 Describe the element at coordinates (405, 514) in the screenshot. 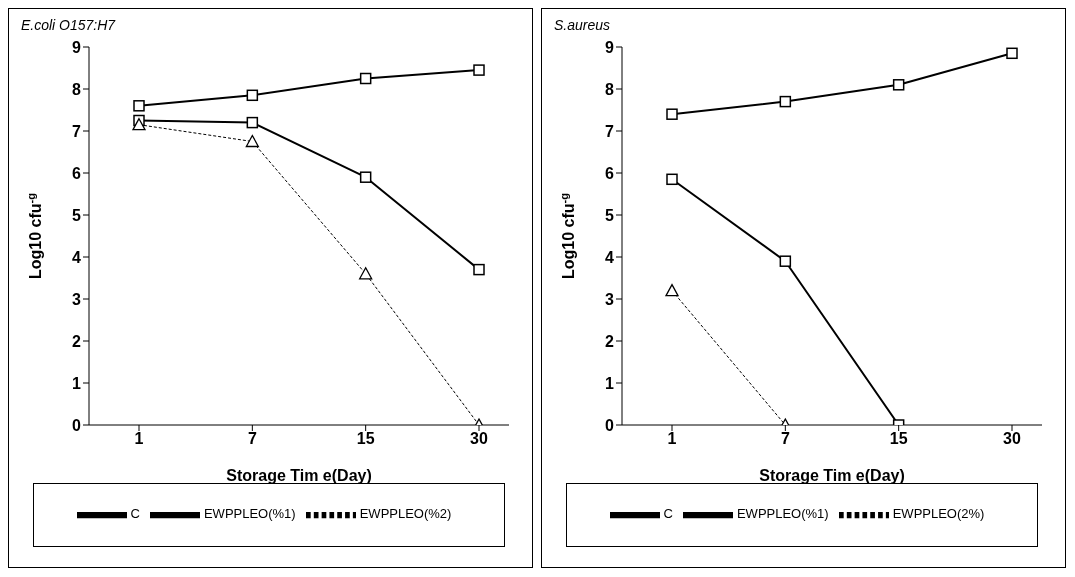

I see `legend-label: EWPPLEO(%2)` at that location.